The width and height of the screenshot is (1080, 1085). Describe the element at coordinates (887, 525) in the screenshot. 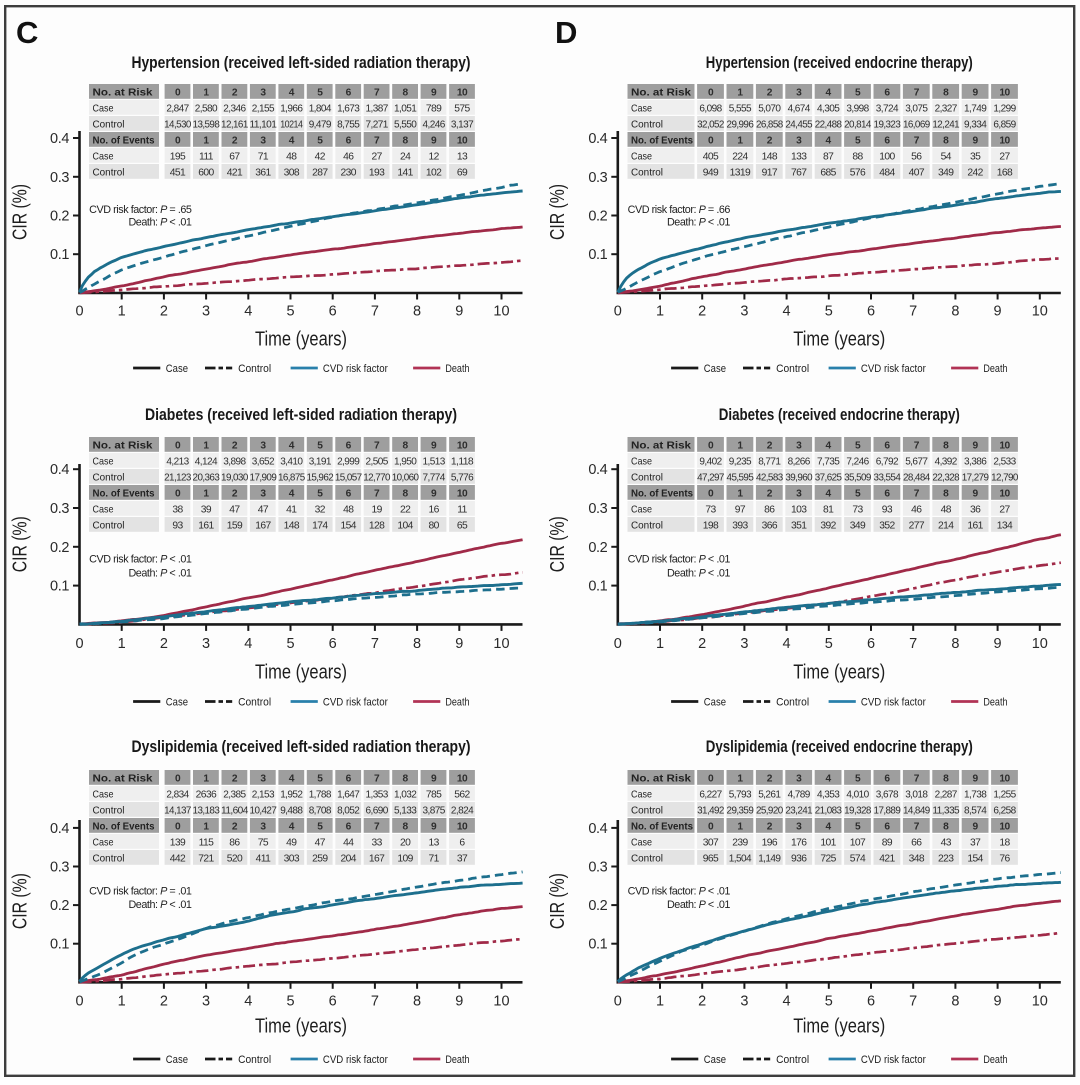

I see `svg-text: 352` at that location.